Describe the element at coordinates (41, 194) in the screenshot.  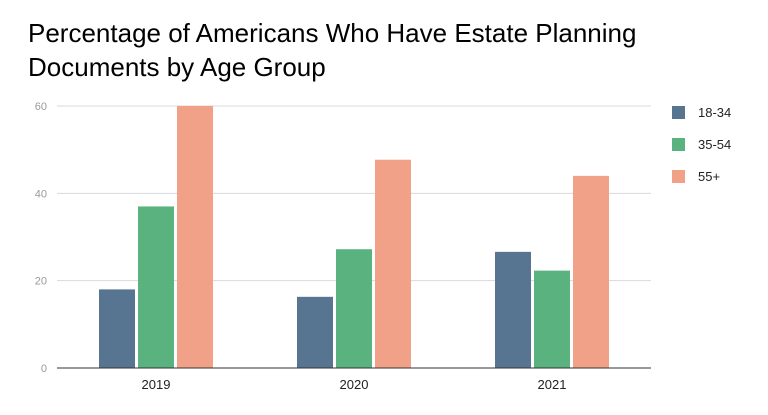
I see `y-tick-label-40: 40` at that location.